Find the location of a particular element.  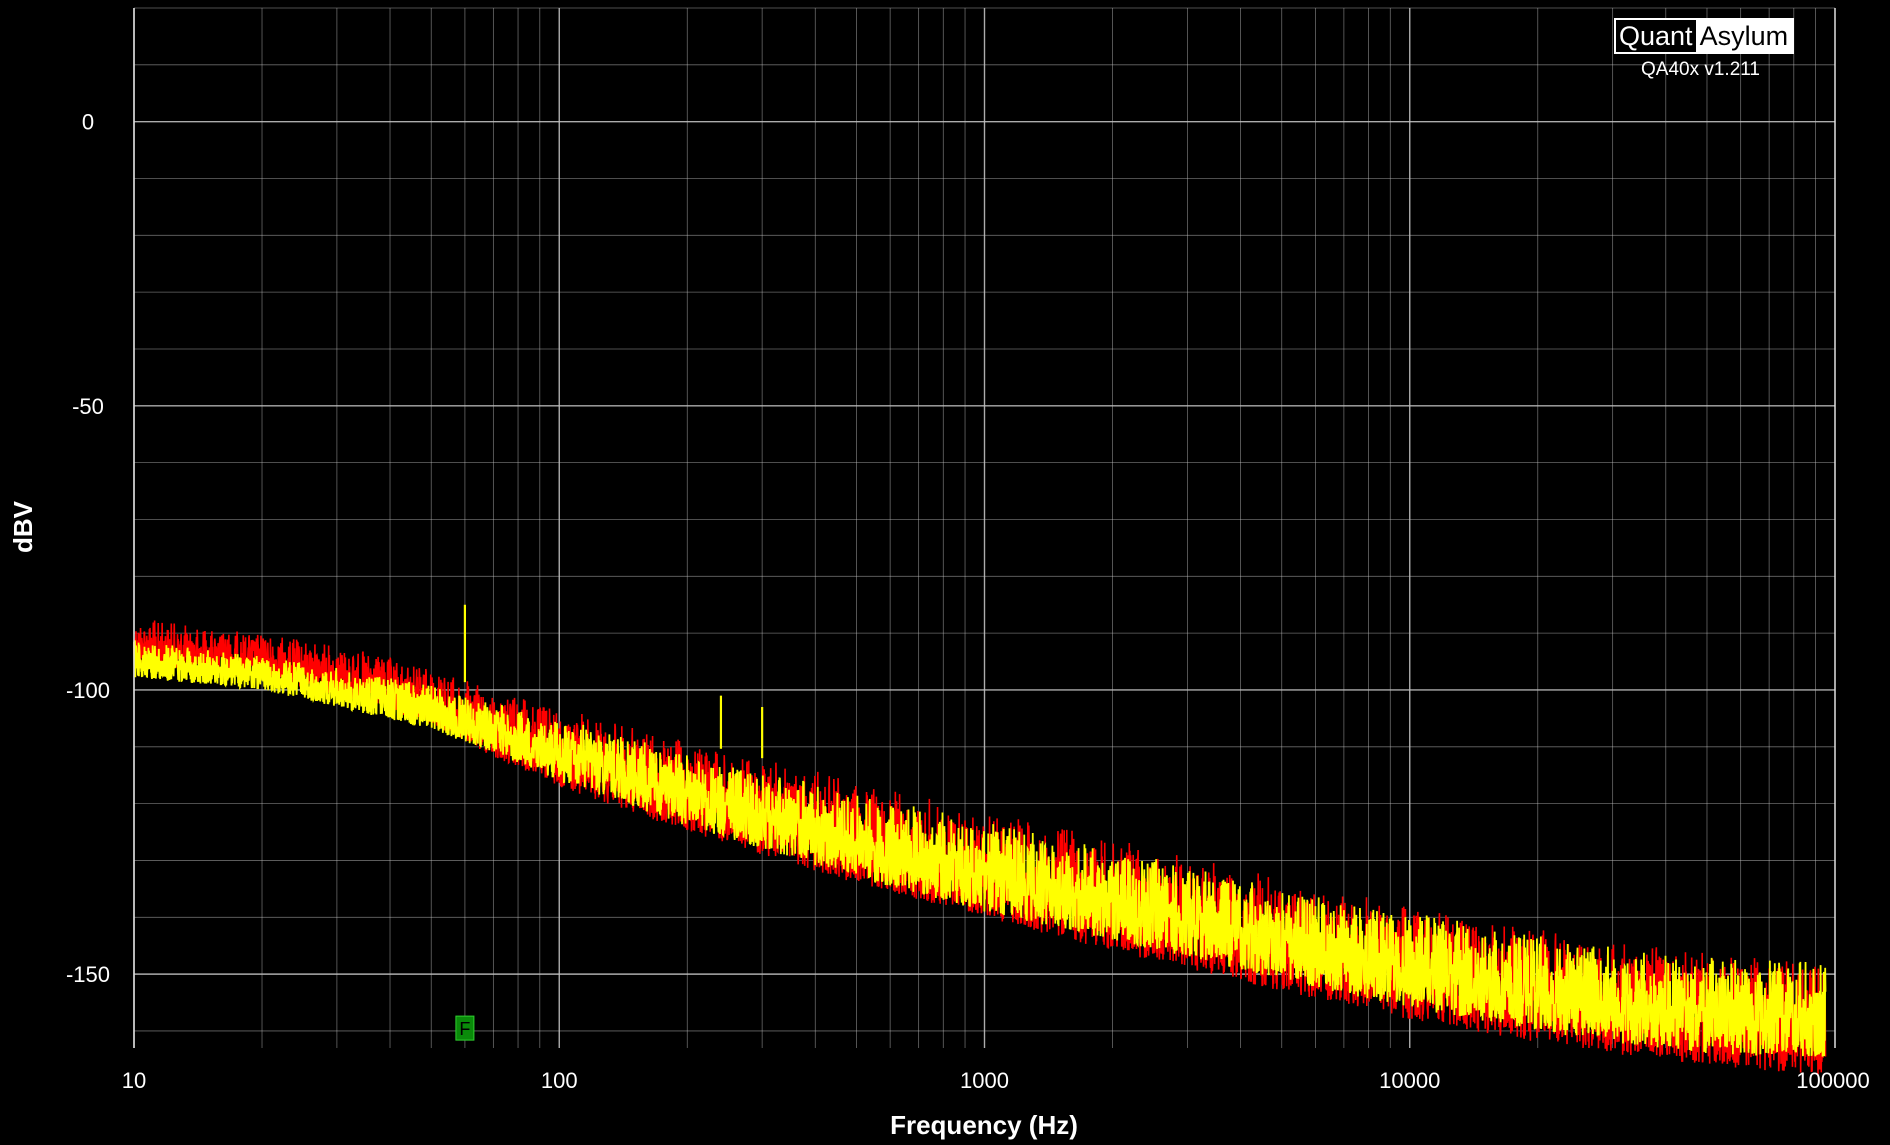

y-tick-label: 0 is located at coordinates (88, 122).